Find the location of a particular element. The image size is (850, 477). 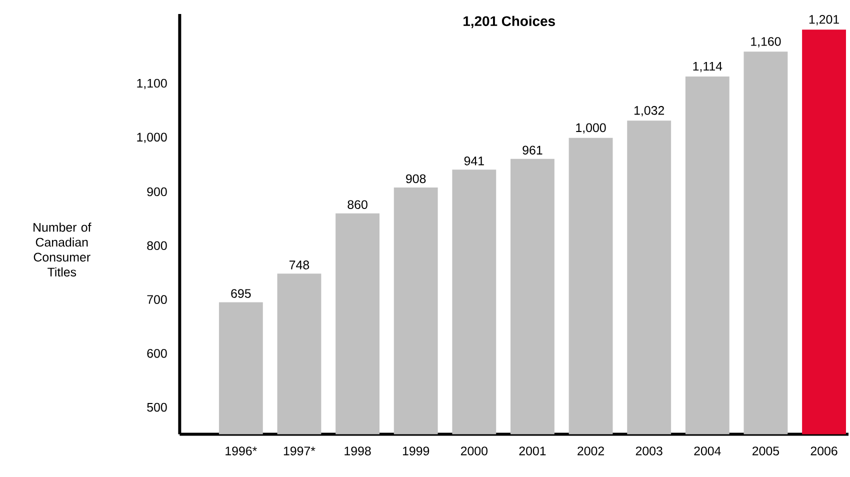

data-label: 1,114 is located at coordinates (707, 67).